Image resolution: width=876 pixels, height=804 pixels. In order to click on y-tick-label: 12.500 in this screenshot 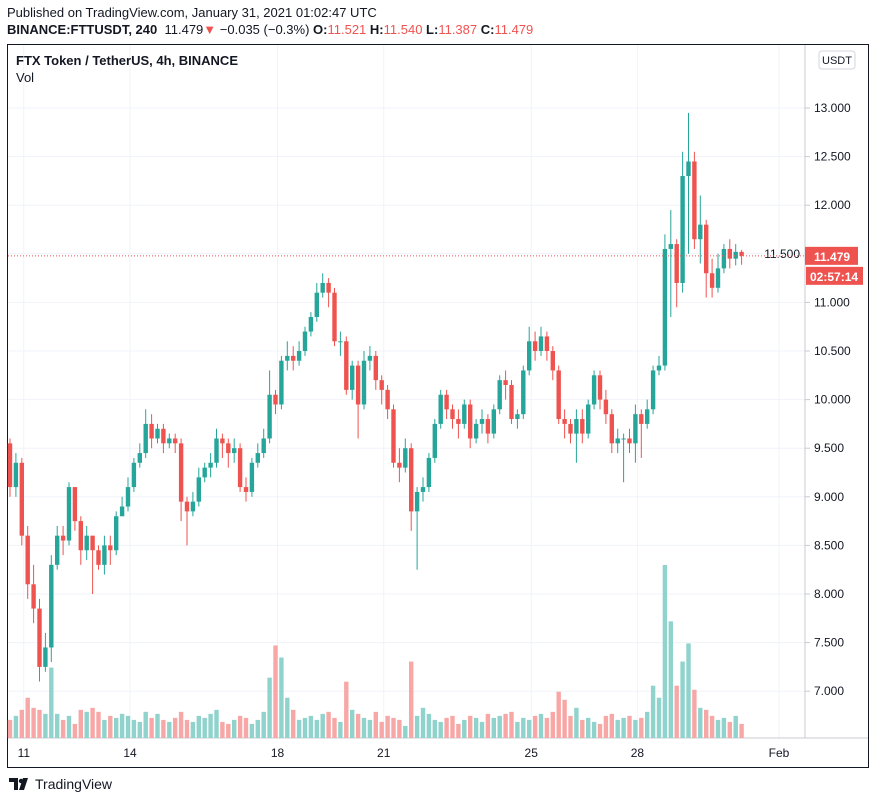, I will do `click(832, 157)`.